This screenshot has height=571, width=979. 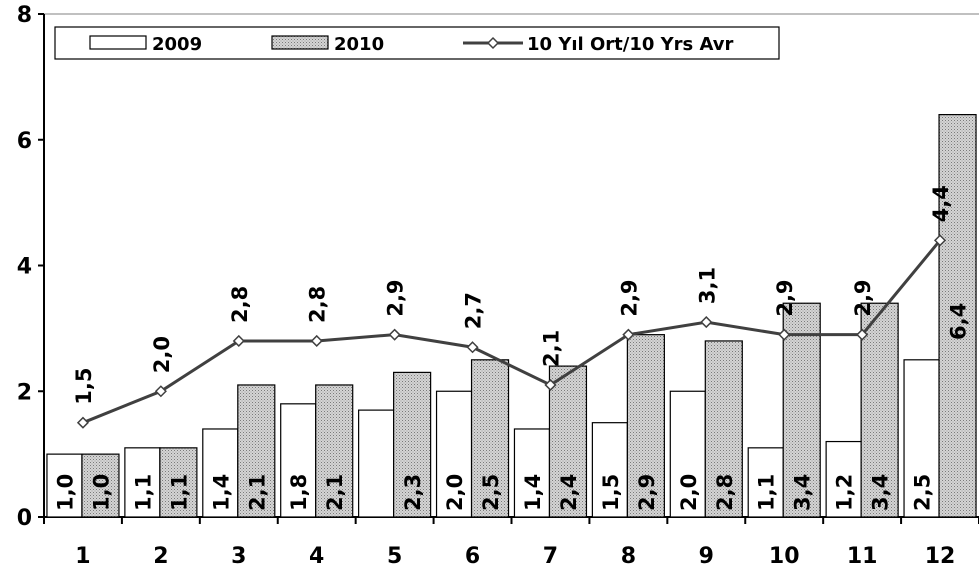 What do you see at coordinates (359, 44) in the screenshot?
I see `legend-label-2010: 2010` at bounding box center [359, 44].